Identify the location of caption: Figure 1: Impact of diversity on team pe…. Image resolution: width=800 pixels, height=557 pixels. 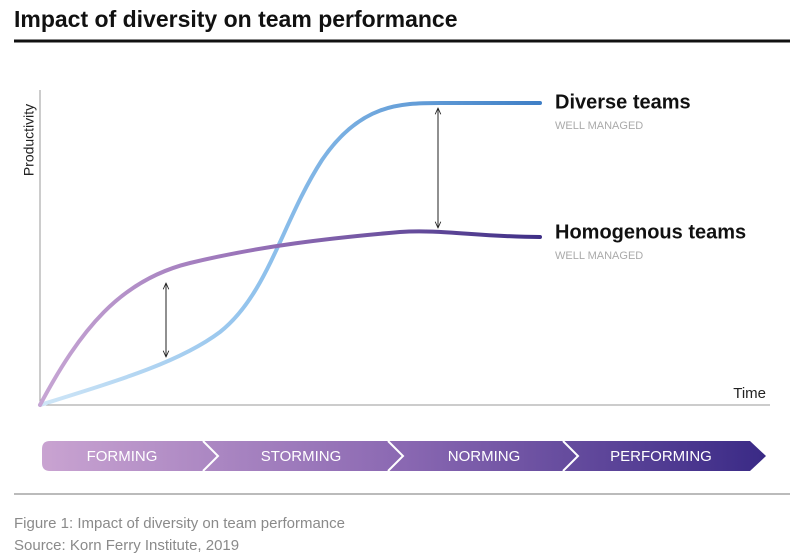
(179, 523).